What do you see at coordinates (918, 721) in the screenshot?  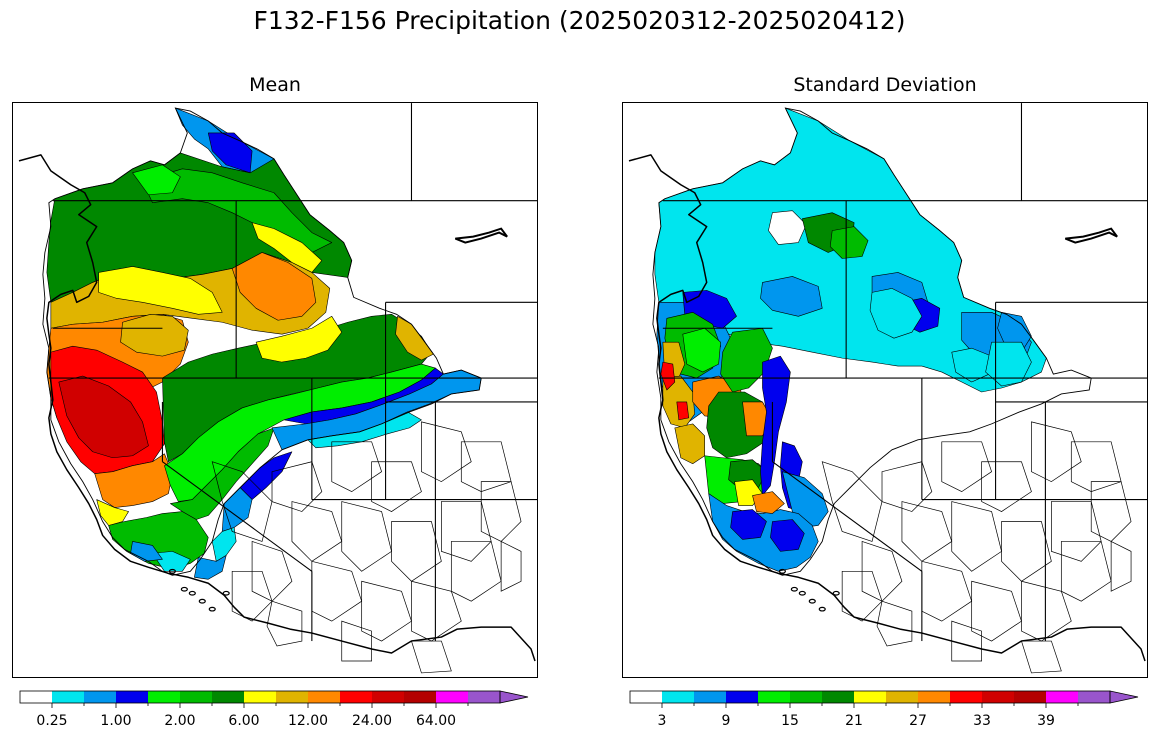 I see `colorbar-tick-label: 27` at bounding box center [918, 721].